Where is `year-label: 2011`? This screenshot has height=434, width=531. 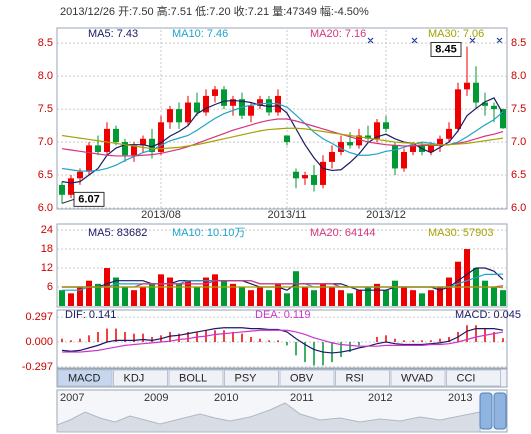 year-label: 2011 is located at coordinates (302, 398).